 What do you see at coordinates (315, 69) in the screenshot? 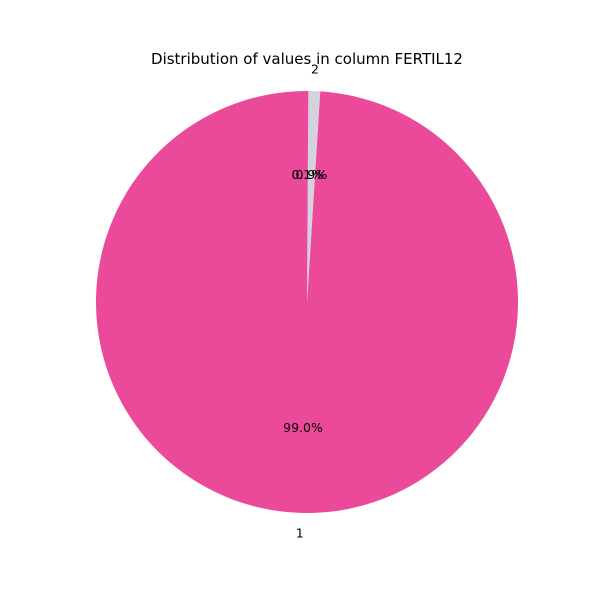
I see `slice-label-2: 2` at bounding box center [315, 69].